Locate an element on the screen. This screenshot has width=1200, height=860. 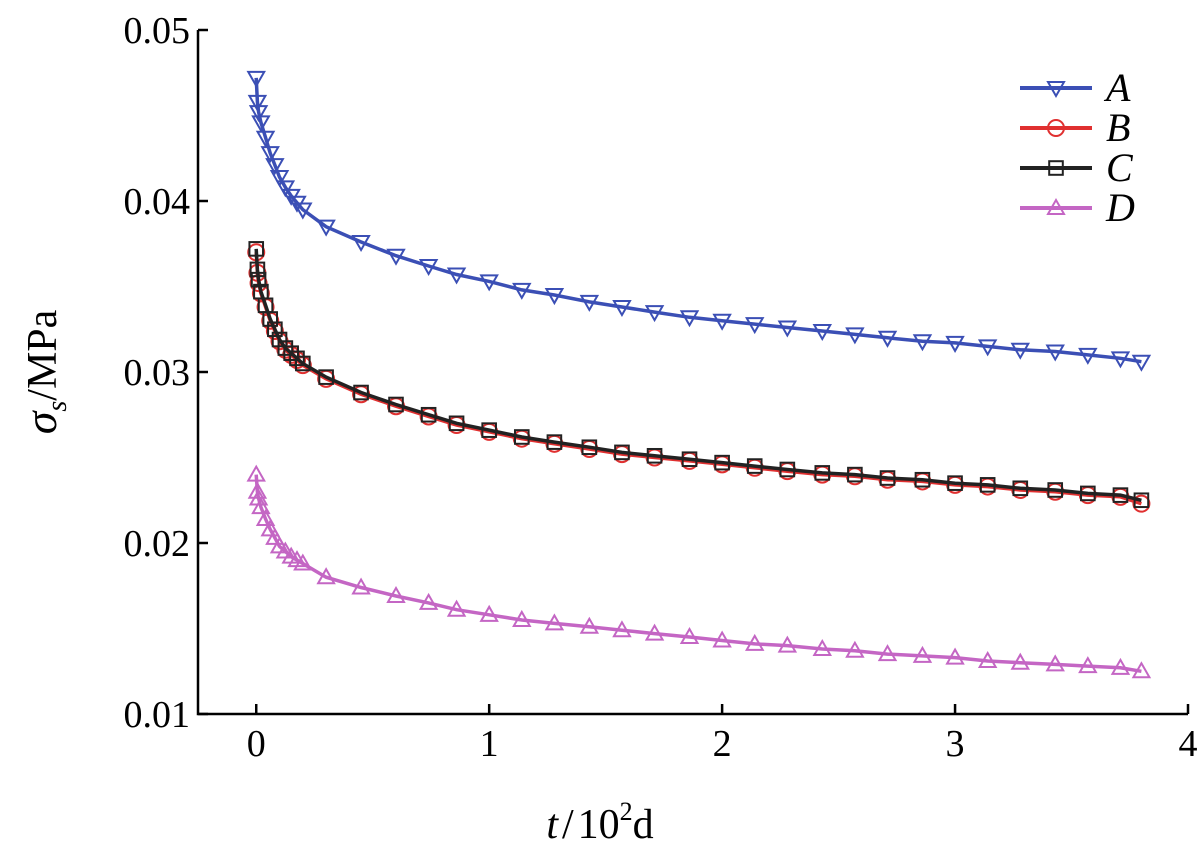
legend-label: C is located at coordinates (1120, 167).